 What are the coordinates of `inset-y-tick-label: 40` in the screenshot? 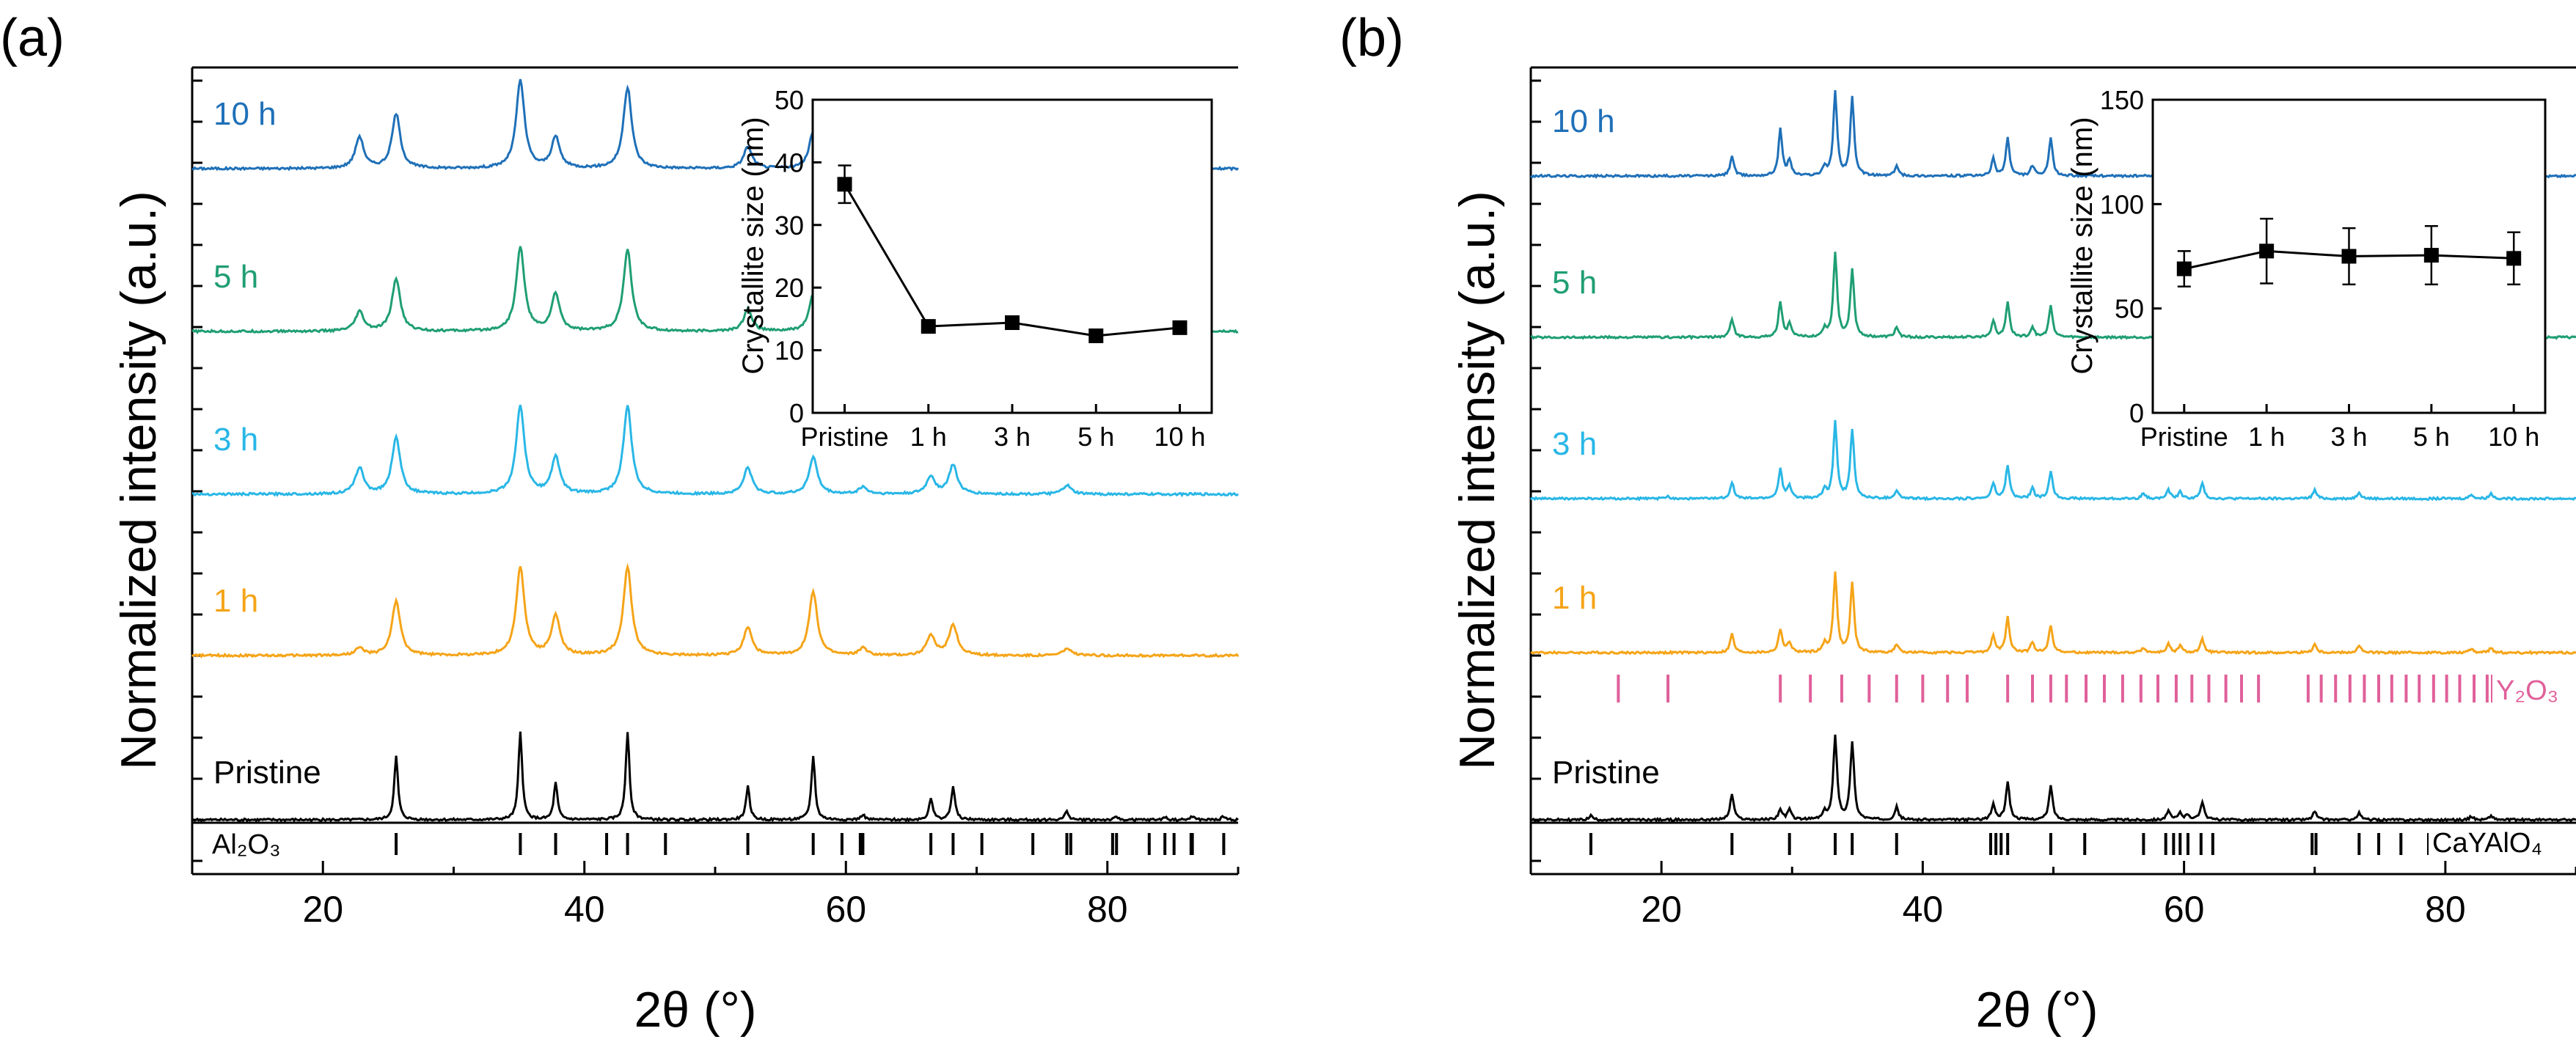 It's located at (789, 162).